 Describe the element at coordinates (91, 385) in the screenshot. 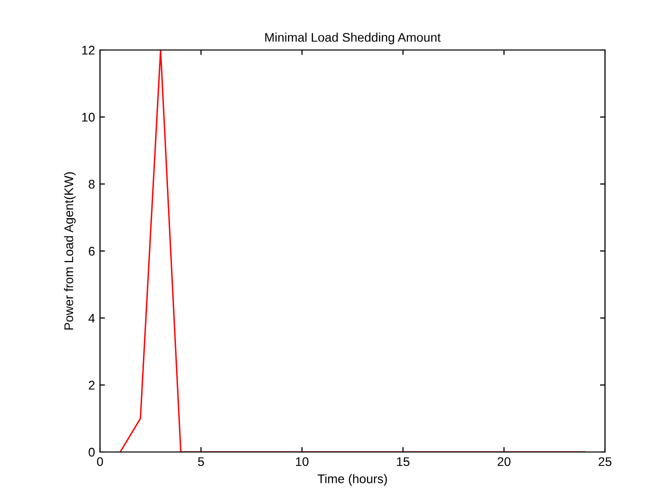

I see `y-tick-label: 2` at that location.